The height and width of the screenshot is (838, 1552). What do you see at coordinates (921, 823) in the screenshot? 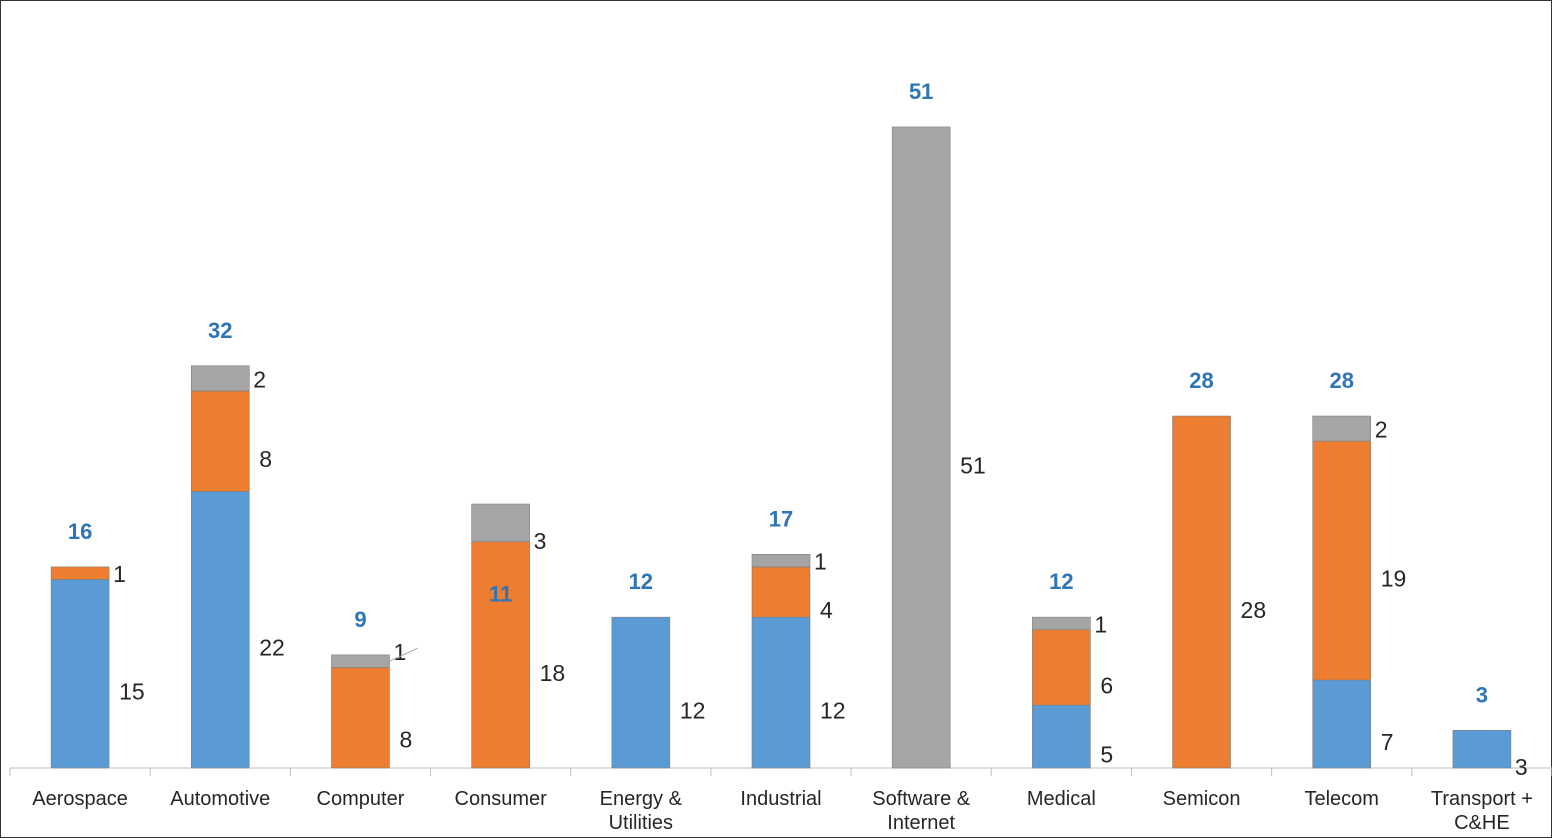
I see `x-tick-label: Internet` at bounding box center [921, 823].